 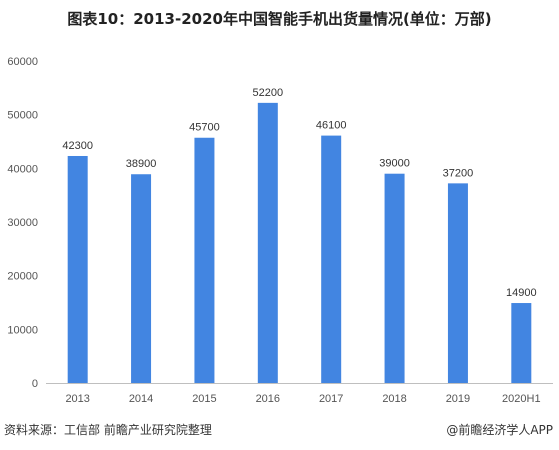 What do you see at coordinates (521, 399) in the screenshot?
I see `x-tick-label: 2020H1` at bounding box center [521, 399].